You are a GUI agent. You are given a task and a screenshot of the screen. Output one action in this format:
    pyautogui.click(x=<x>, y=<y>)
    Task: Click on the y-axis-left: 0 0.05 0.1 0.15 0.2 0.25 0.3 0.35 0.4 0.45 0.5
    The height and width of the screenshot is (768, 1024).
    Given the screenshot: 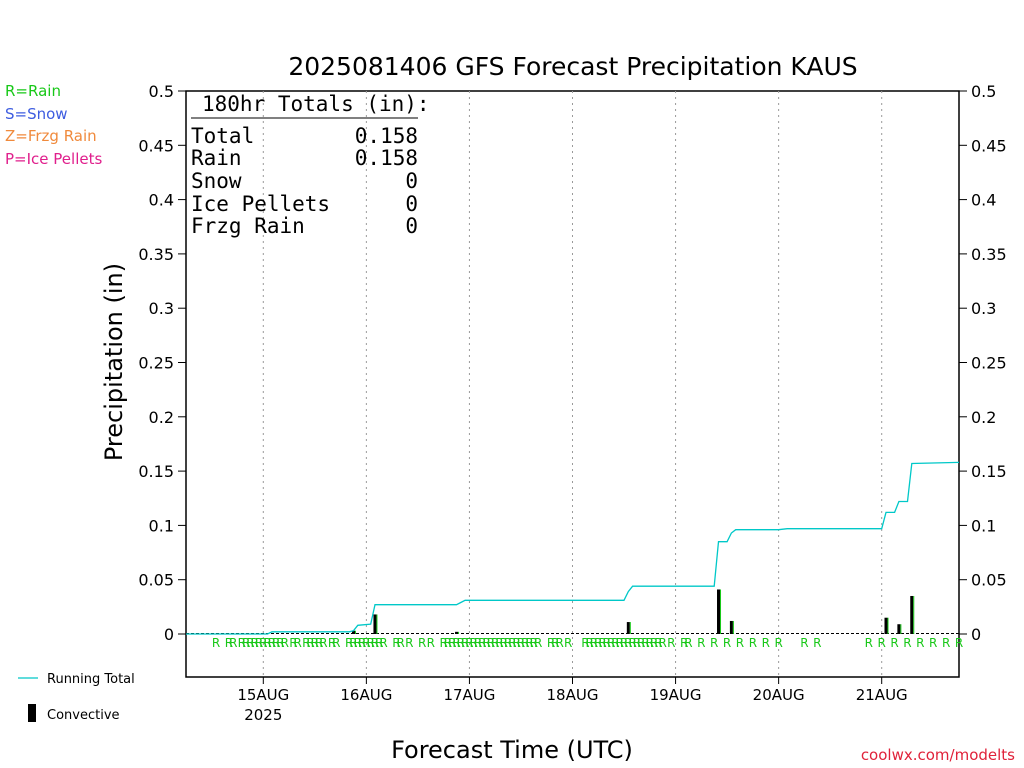 What is the action you would take?
    pyautogui.click(x=162, y=363)
    